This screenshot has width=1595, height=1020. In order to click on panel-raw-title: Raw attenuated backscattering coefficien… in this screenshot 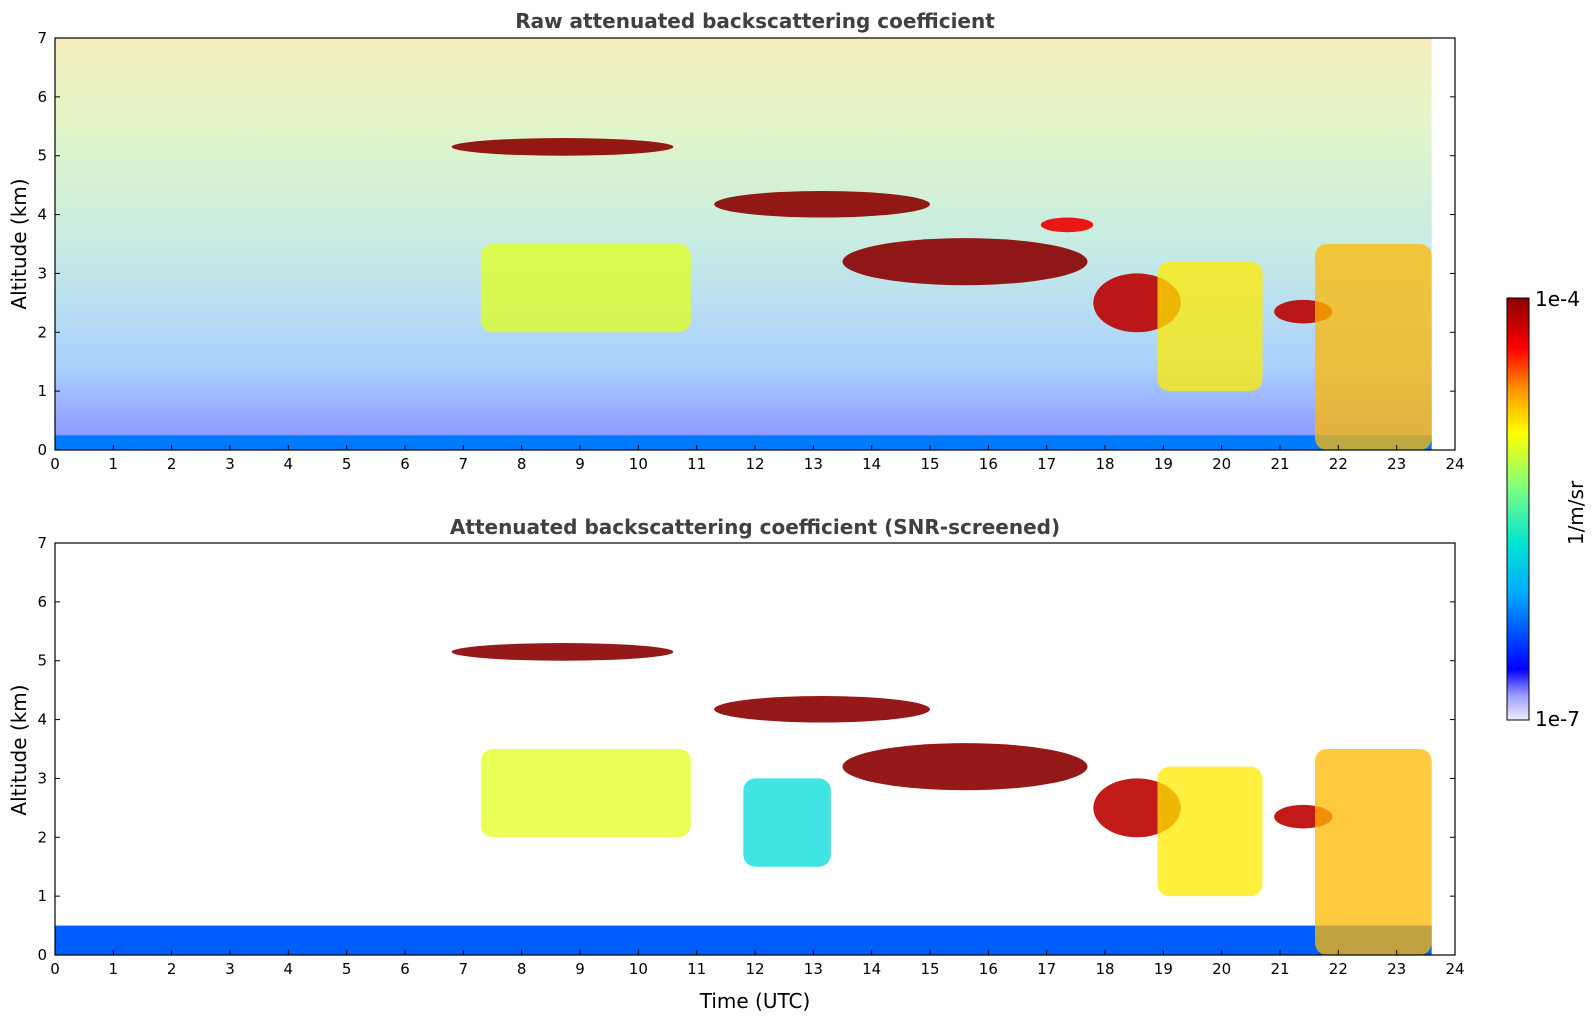, I will do `click(755, 21)`.